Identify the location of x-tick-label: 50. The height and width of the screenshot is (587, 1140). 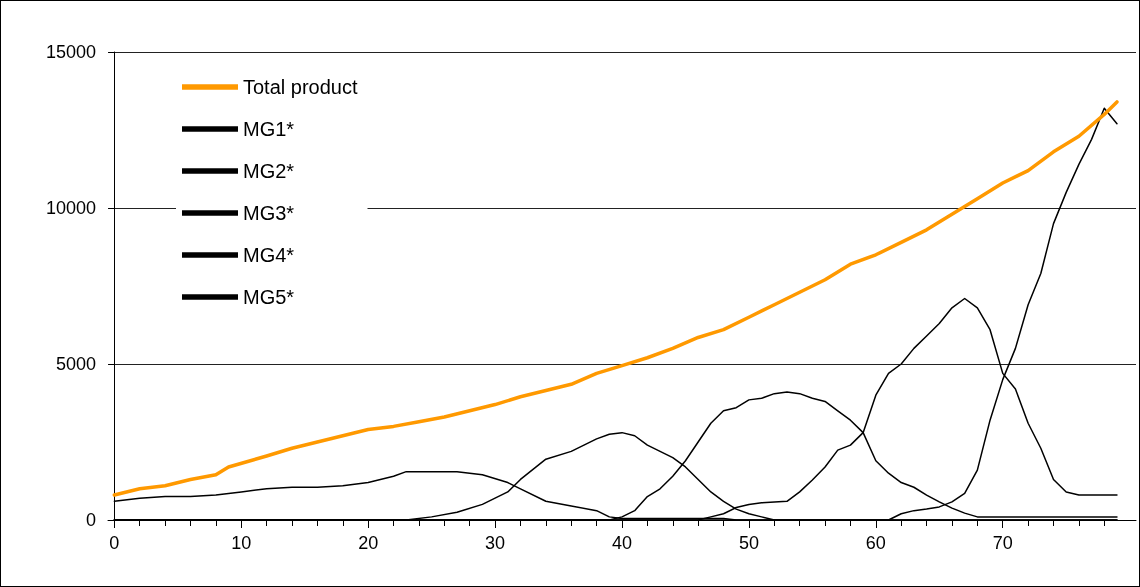
(748, 543).